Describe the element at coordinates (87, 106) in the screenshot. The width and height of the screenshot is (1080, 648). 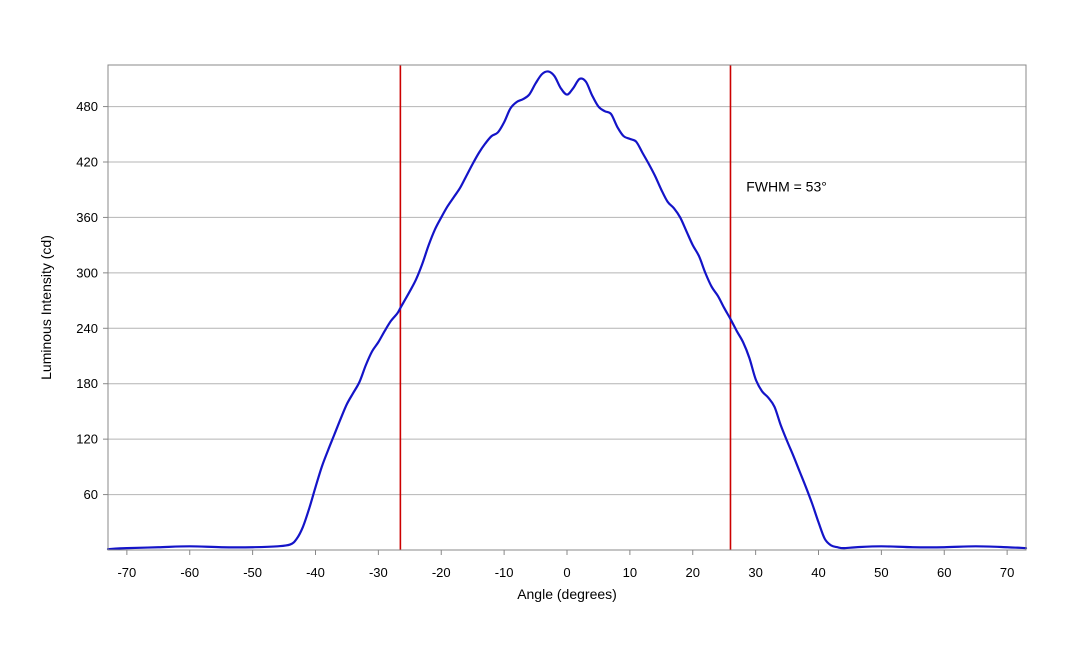
I see `y-tick-label: 480` at that location.